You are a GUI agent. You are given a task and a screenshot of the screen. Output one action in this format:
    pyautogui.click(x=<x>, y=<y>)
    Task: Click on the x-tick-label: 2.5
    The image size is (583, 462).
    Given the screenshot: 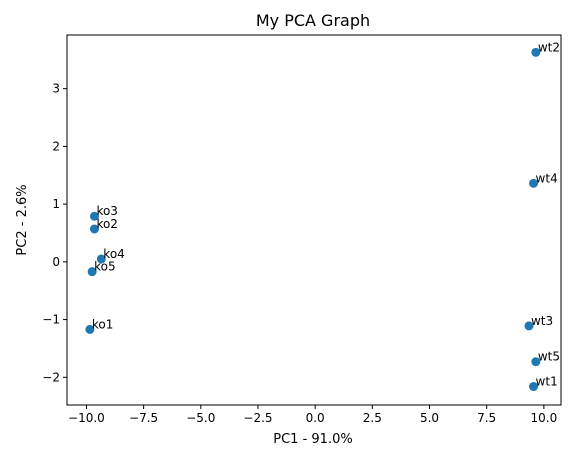 What is the action you would take?
    pyautogui.click(x=372, y=418)
    